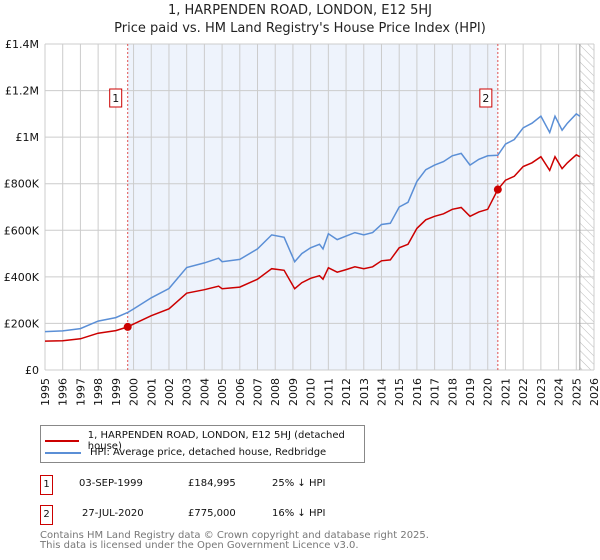 The image size is (600, 560). What do you see at coordinates (300, 10) in the screenshot?
I see `chart-title: 1, HARPENDEN ROAD, LONDON, E12 5HJ` at bounding box center [300, 10].